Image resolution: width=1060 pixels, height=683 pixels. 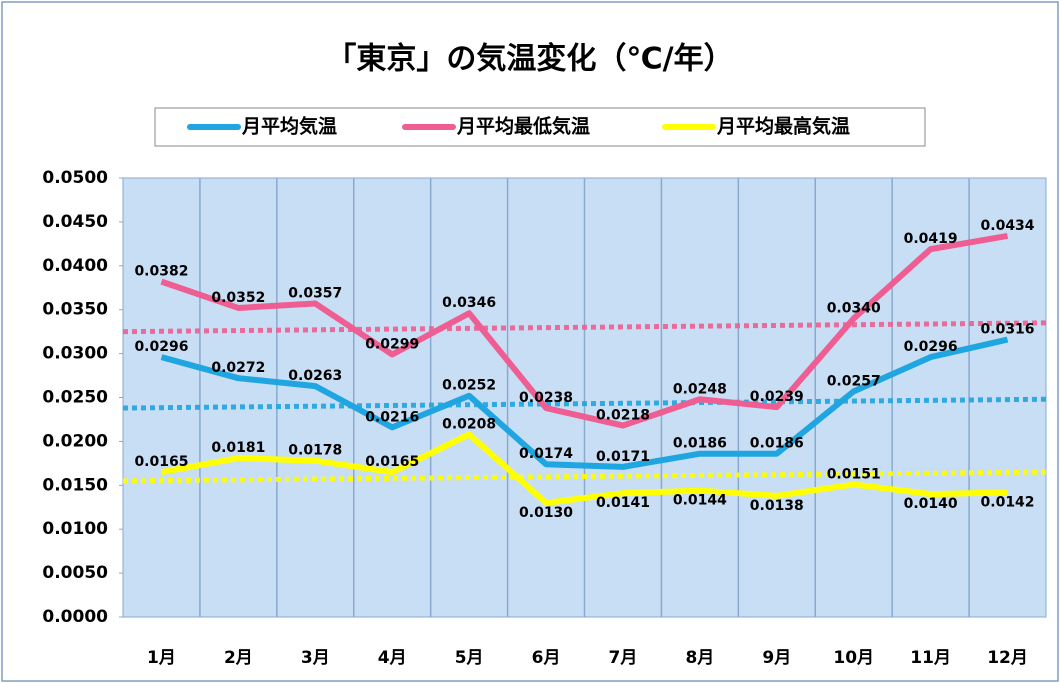 I want to click on y-tick-label: 0.0000, so click(x=75, y=617).